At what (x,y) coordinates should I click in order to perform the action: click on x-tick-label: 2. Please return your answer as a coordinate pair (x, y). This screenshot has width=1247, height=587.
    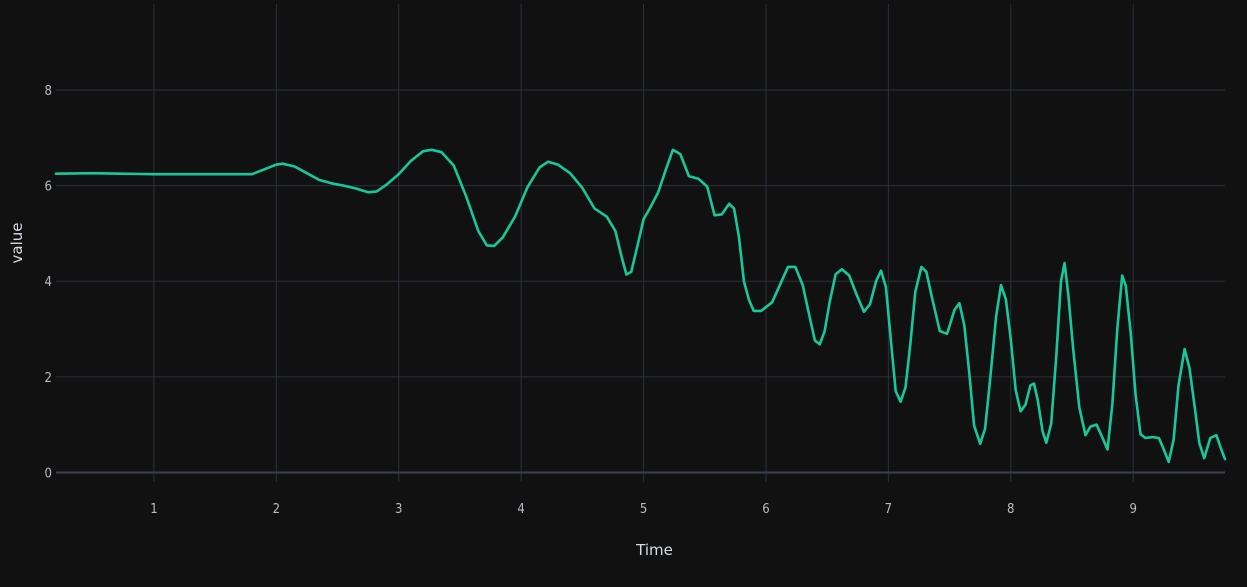
    Looking at the image, I should click on (276, 509).